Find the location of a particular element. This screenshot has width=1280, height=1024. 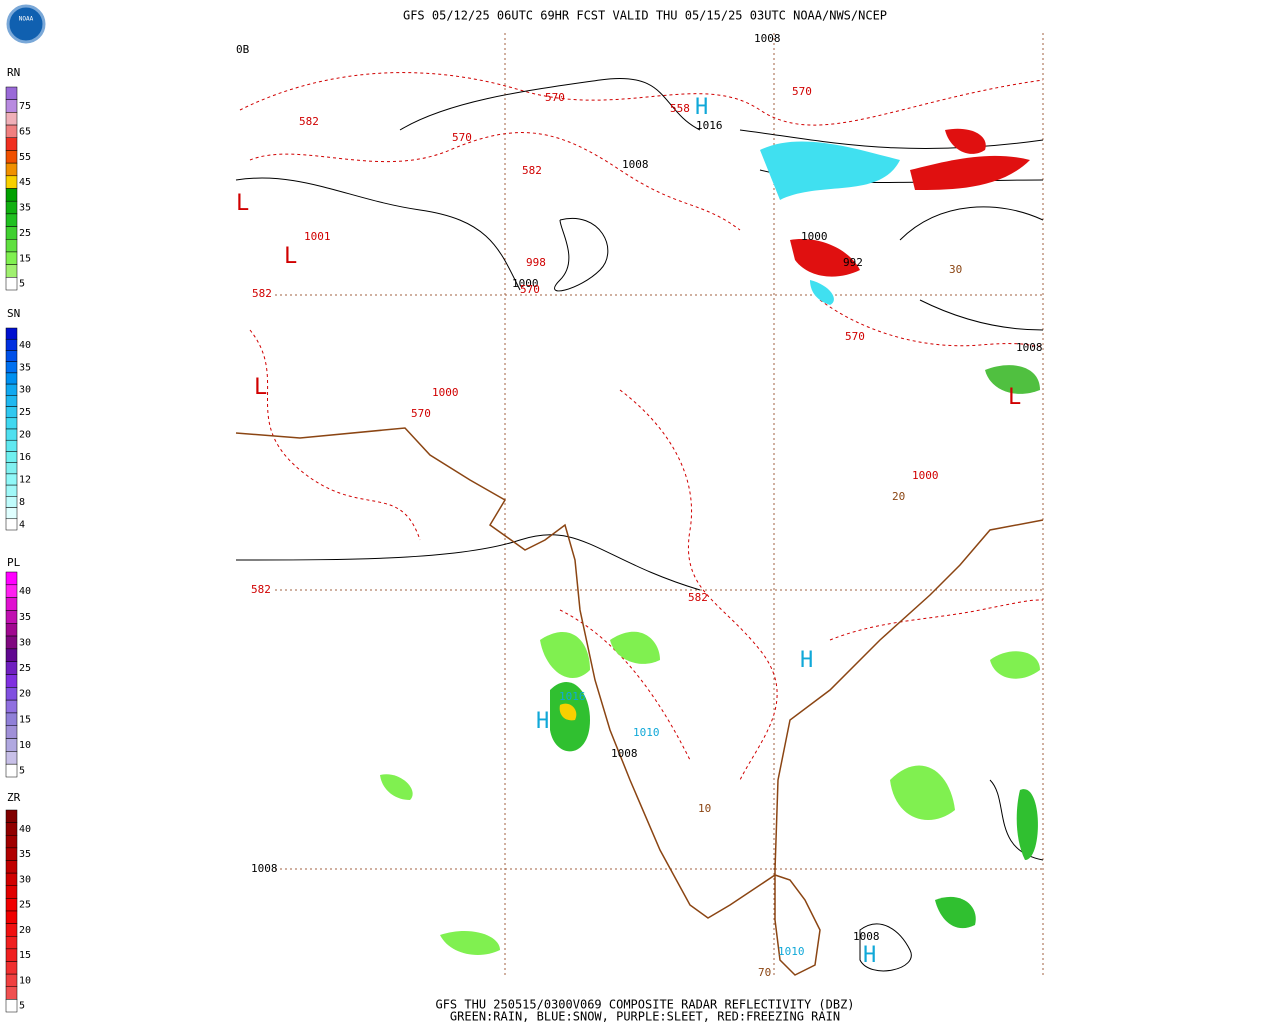

legend-title: PL is located at coordinates (14, 562).